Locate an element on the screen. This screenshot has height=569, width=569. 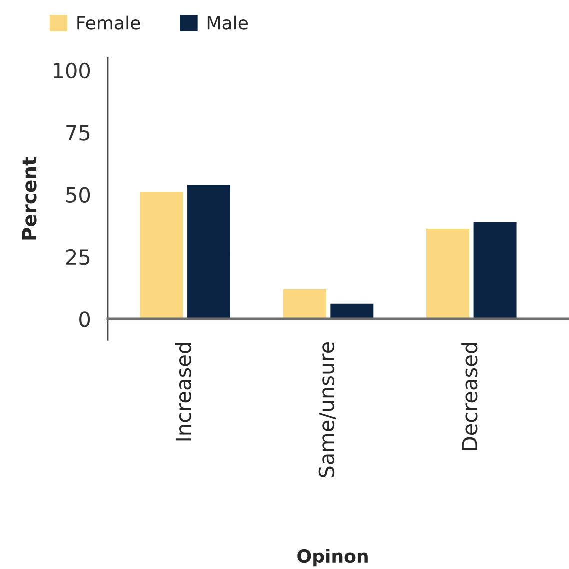
y-axis-title: Percent is located at coordinates (29, 198).